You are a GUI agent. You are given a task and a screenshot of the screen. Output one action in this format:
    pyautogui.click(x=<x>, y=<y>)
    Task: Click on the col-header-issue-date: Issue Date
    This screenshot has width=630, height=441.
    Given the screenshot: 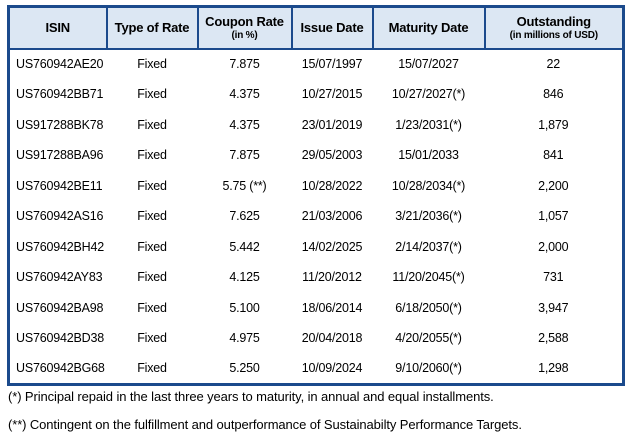 What is the action you would take?
    pyautogui.click(x=332, y=27)
    